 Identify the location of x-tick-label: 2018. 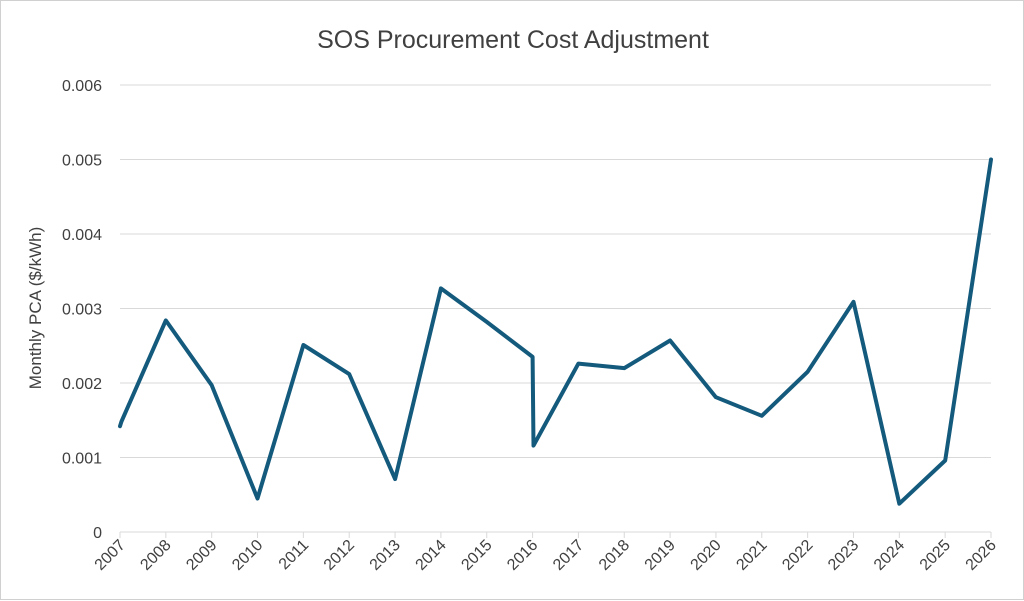
(614, 555).